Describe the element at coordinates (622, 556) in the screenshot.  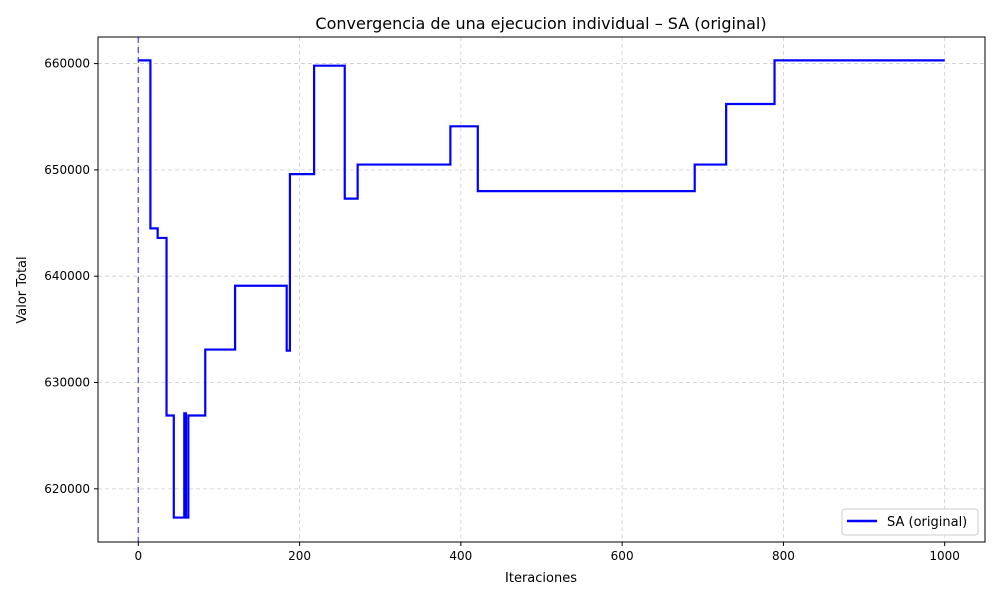
I see `x-tick-label: 600` at that location.